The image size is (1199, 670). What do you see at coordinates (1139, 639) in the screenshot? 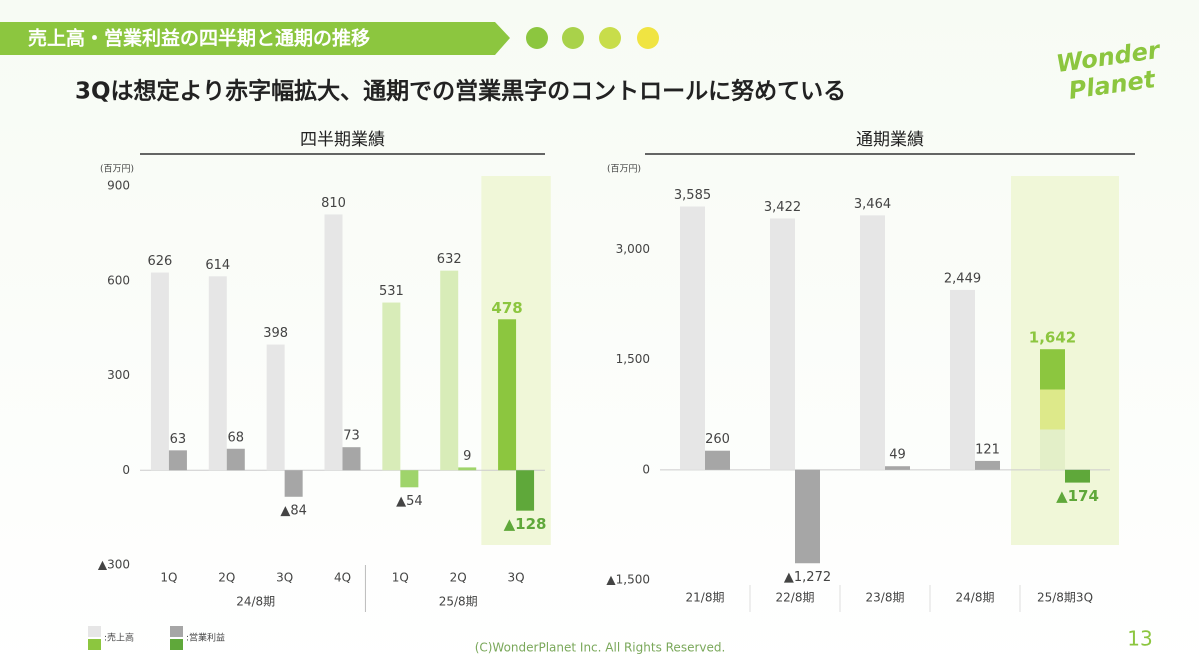
I see `page-number: 13` at bounding box center [1139, 639].